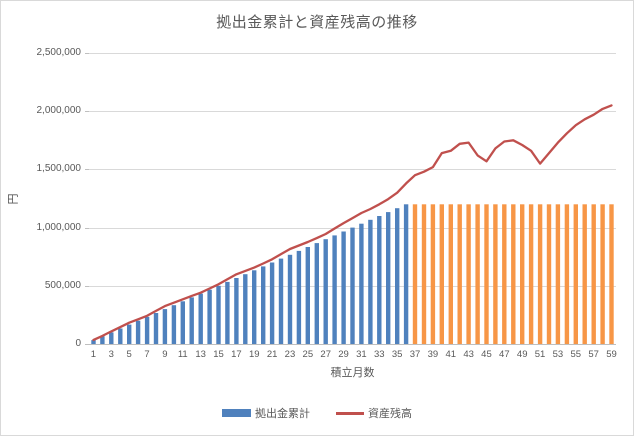  Describe the element at coordinates (361, 354) in the screenshot. I see `x-tick-label: 31` at that location.